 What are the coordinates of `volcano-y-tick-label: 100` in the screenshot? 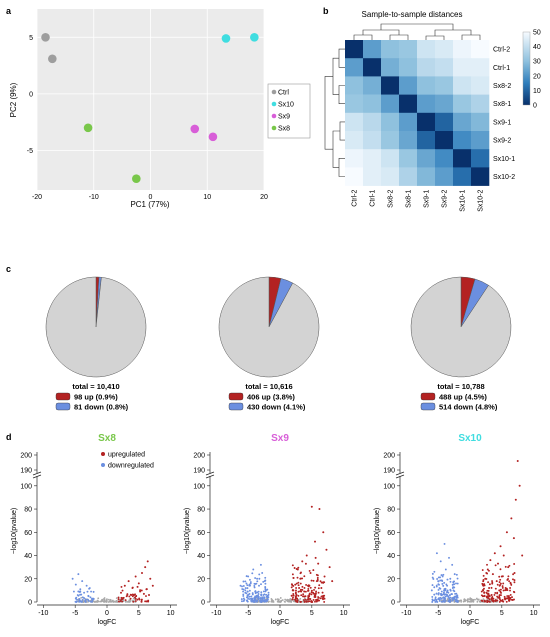 It's located at (389, 486).